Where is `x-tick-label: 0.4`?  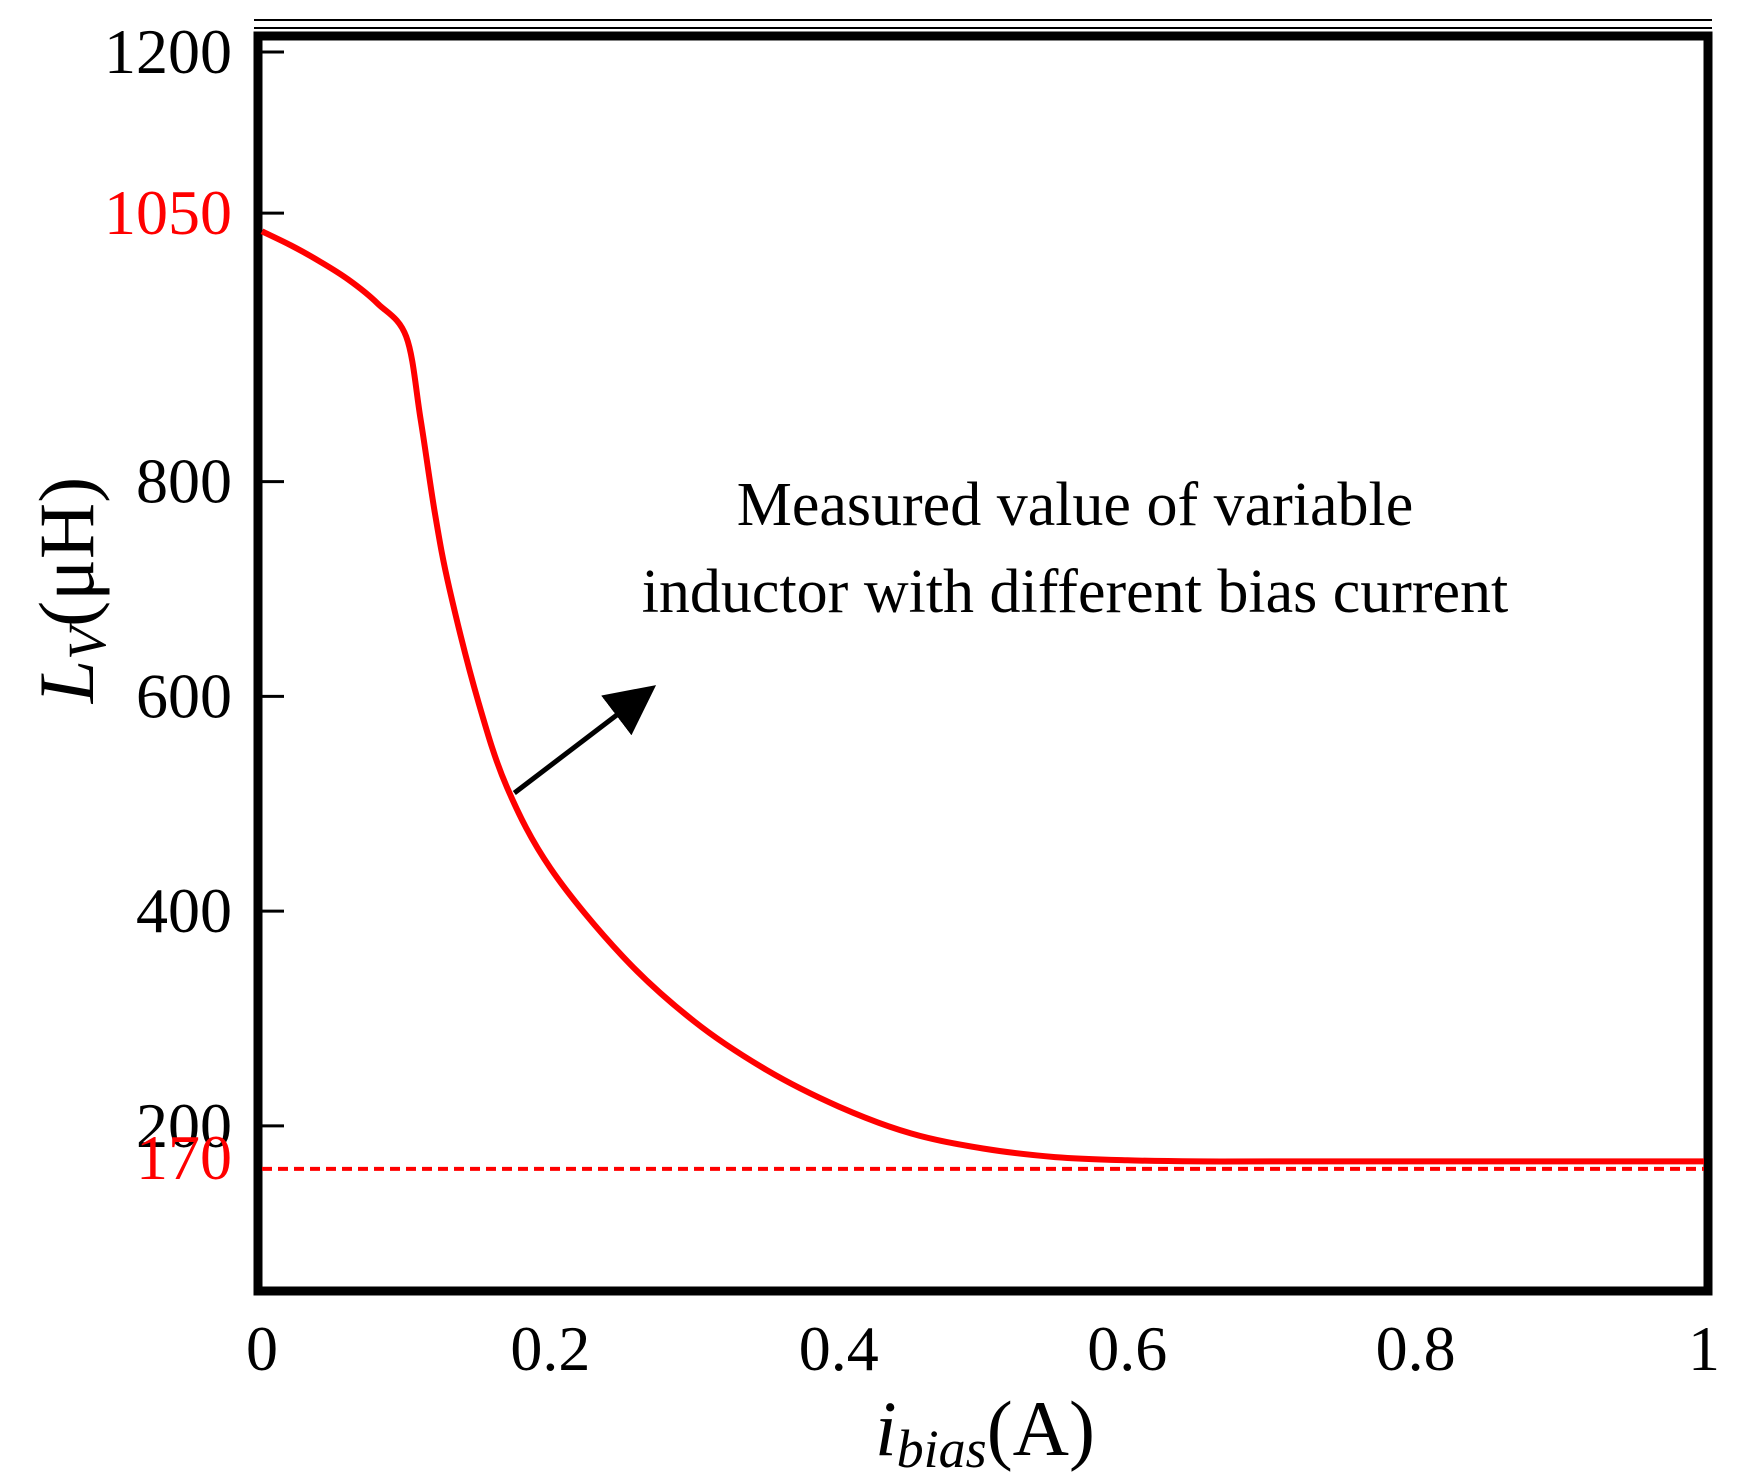
x-tick-label: 0.4 is located at coordinates (839, 1348).